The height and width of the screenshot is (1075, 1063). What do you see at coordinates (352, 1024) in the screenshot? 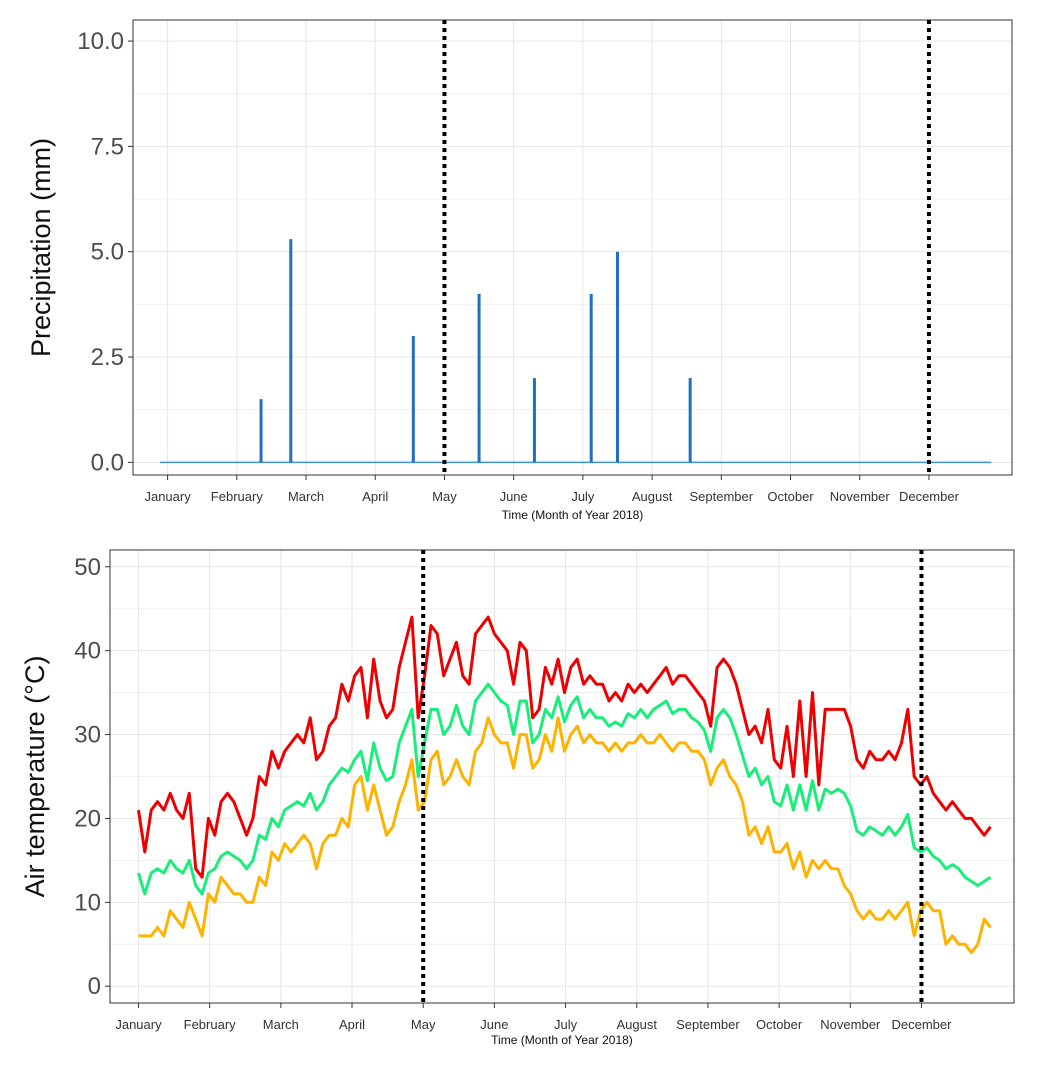
I see `airtemp-xtick-label: April` at bounding box center [352, 1024].